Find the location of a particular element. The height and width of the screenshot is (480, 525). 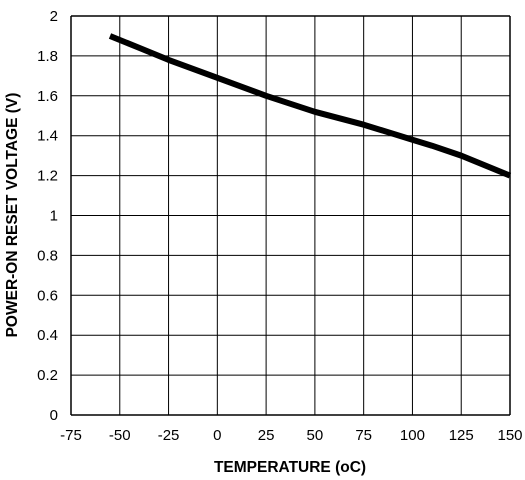

y-tick-label-10: 2 is located at coordinates (54, 16).